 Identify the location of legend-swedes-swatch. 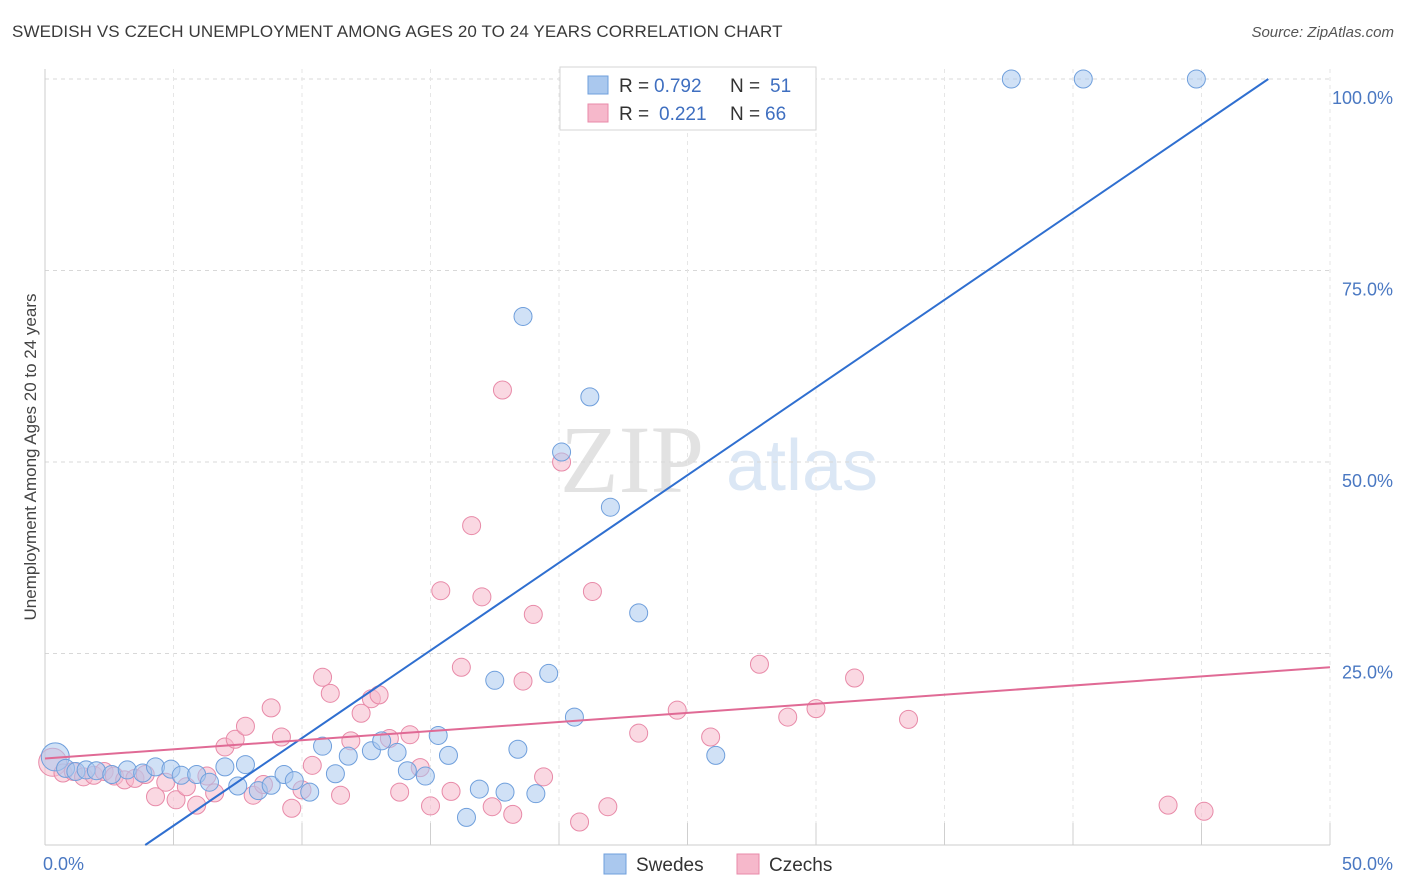
(615, 864).